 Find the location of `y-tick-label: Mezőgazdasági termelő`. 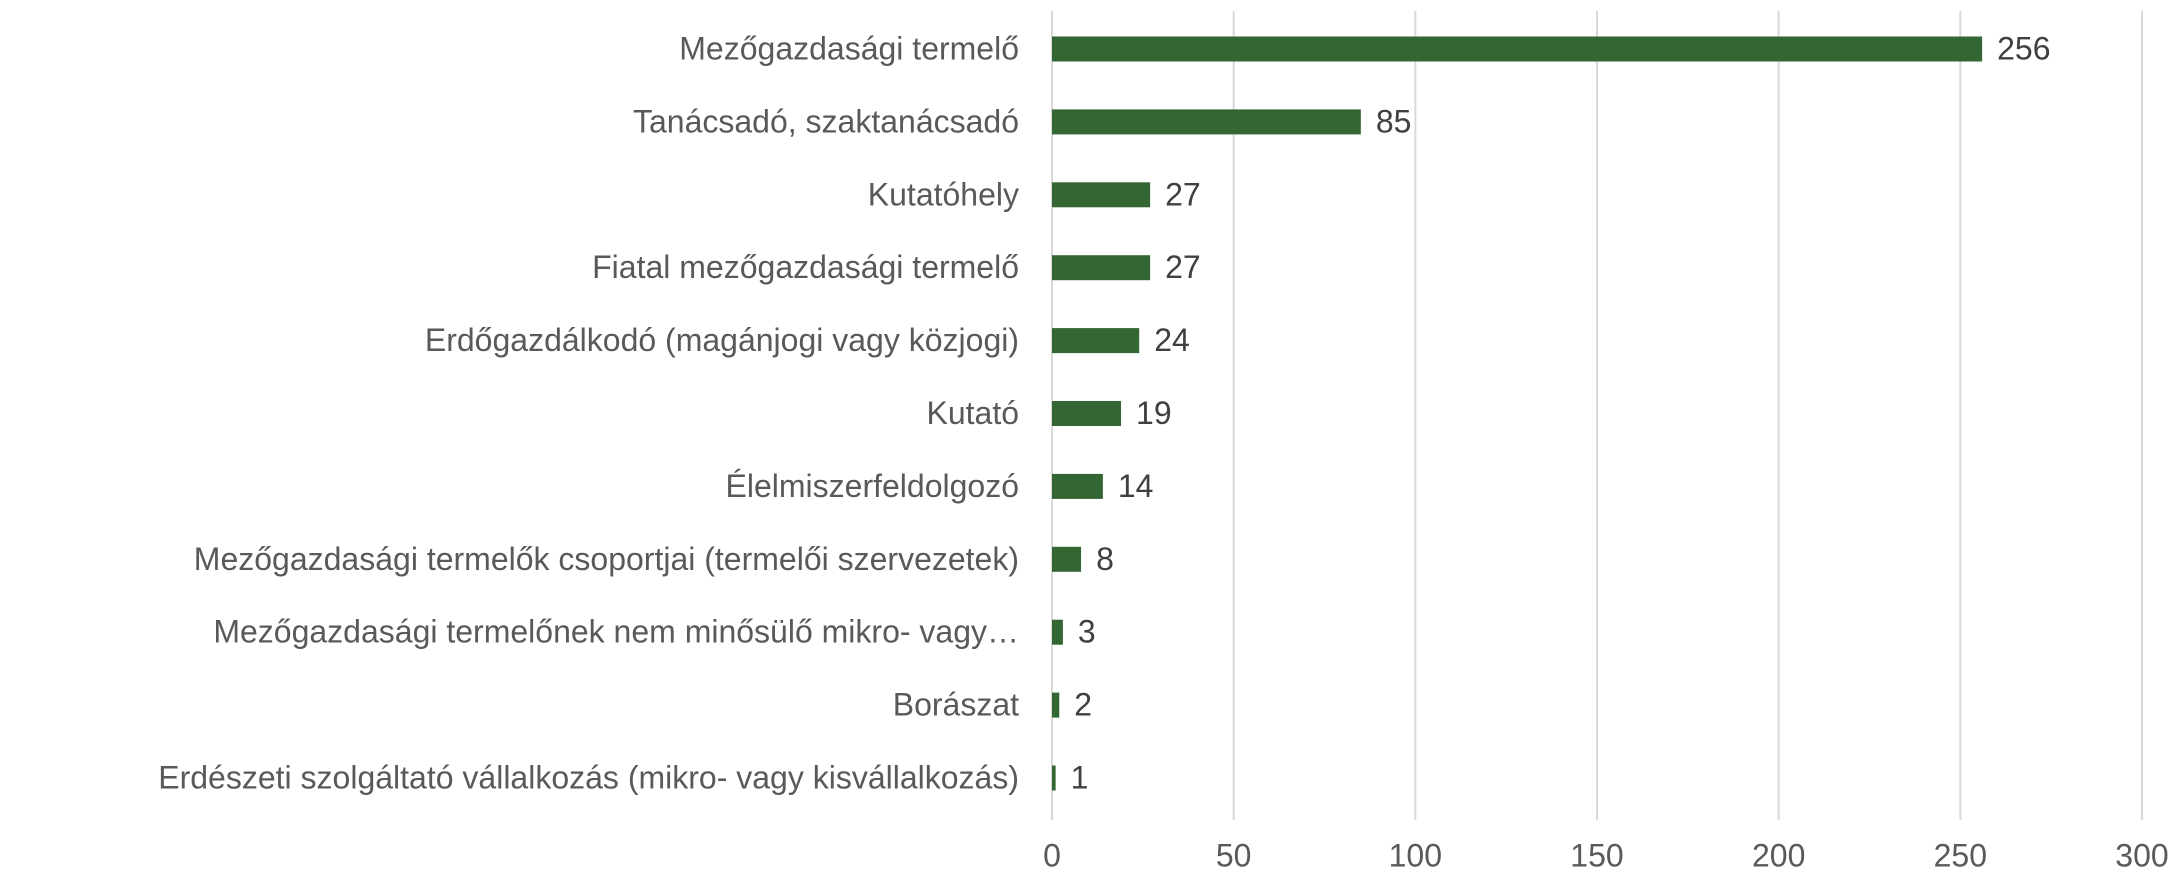

y-tick-label: Mezőgazdasági termelő is located at coordinates (849, 48).